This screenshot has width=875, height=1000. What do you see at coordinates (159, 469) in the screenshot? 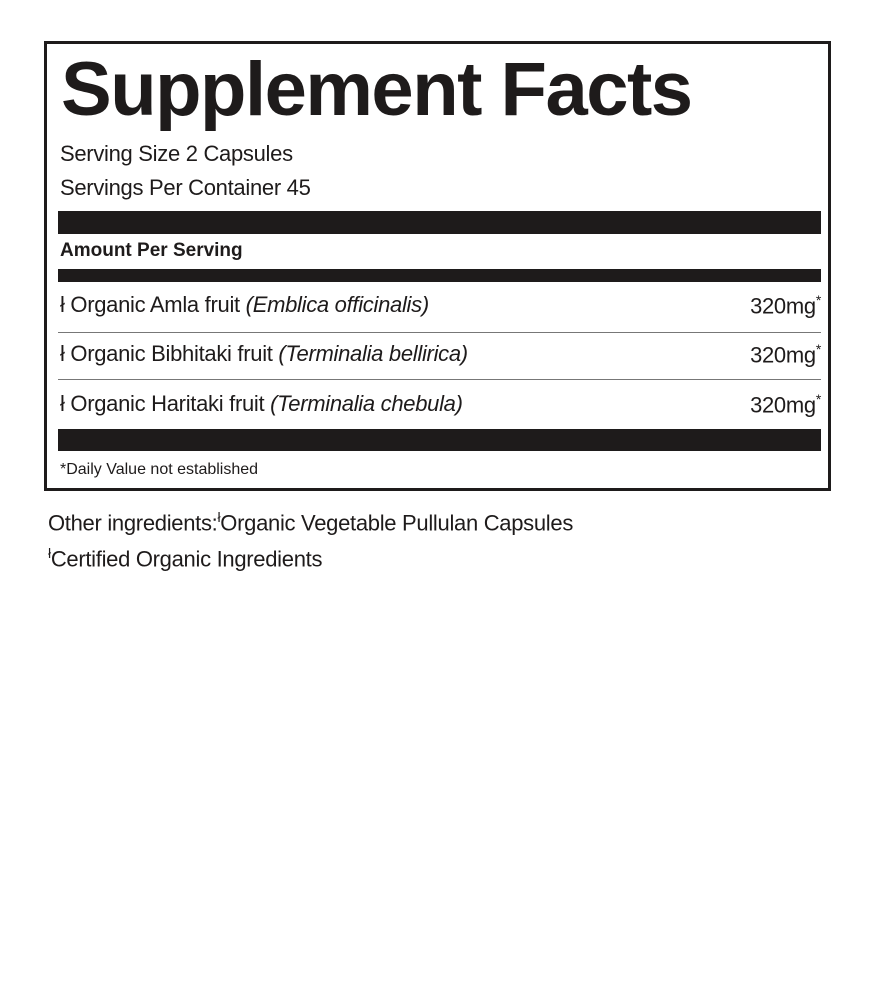
I see `daily-value-footnote: *Daily Value not established` at bounding box center [159, 469].